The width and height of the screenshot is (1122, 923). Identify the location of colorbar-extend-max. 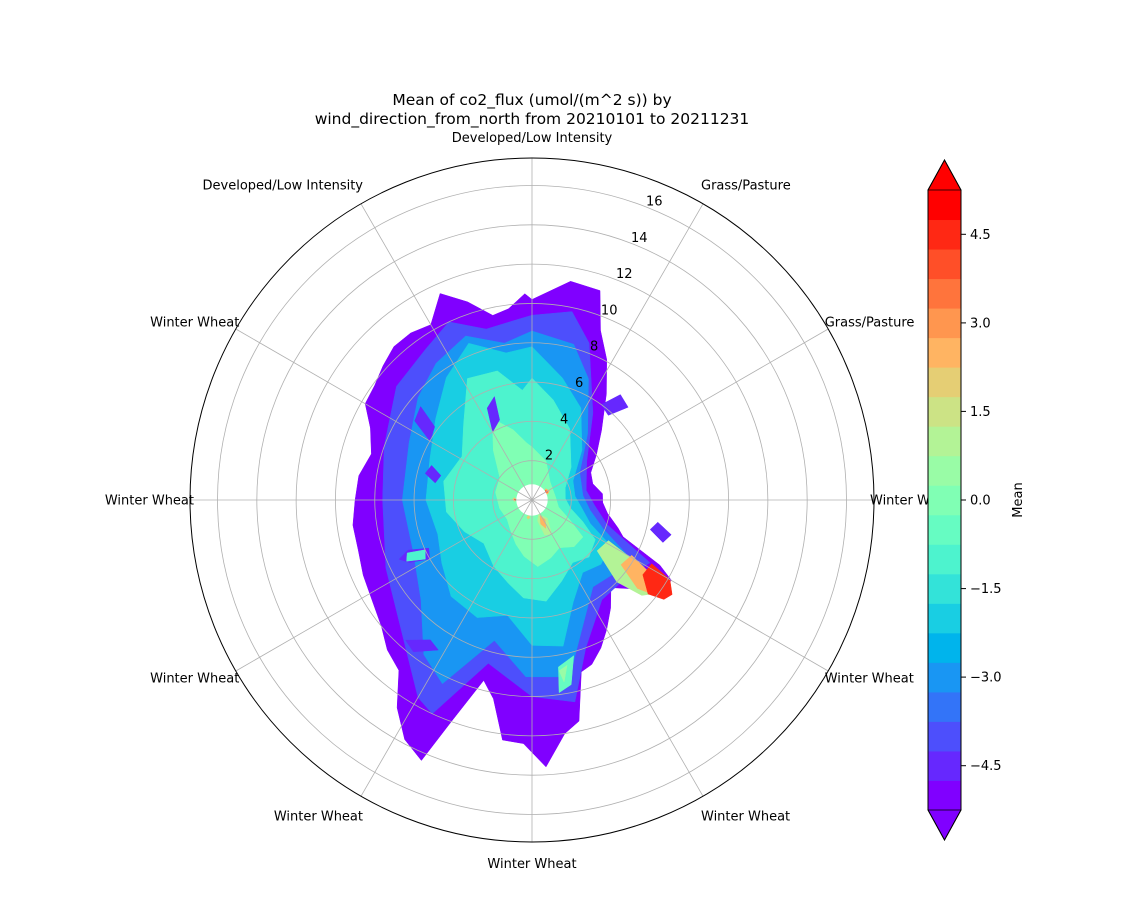
(944, 175).